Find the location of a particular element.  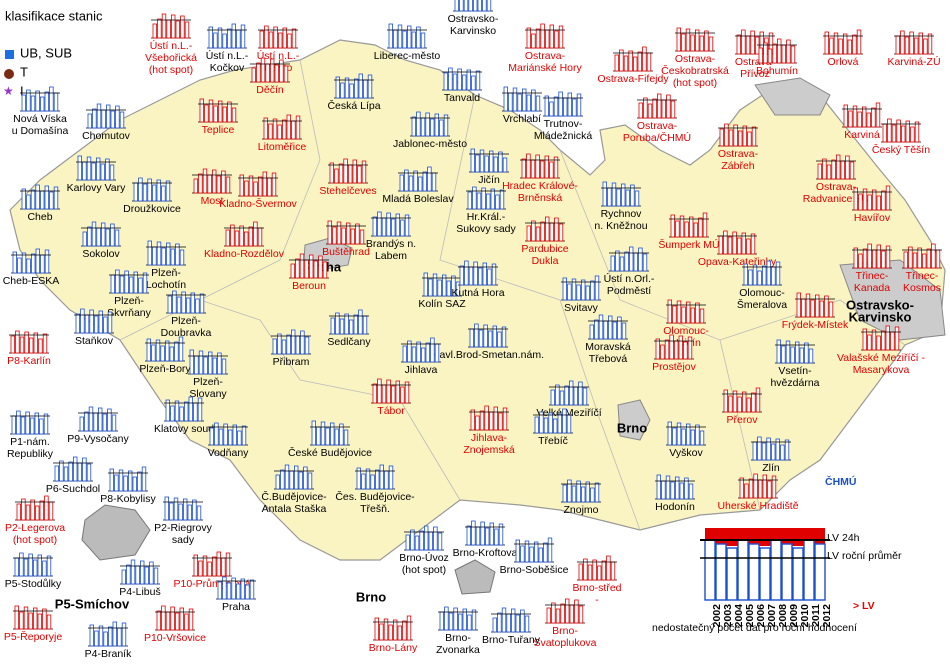

station-label: Radvanice ZÚ is located at coordinates (836, 198).